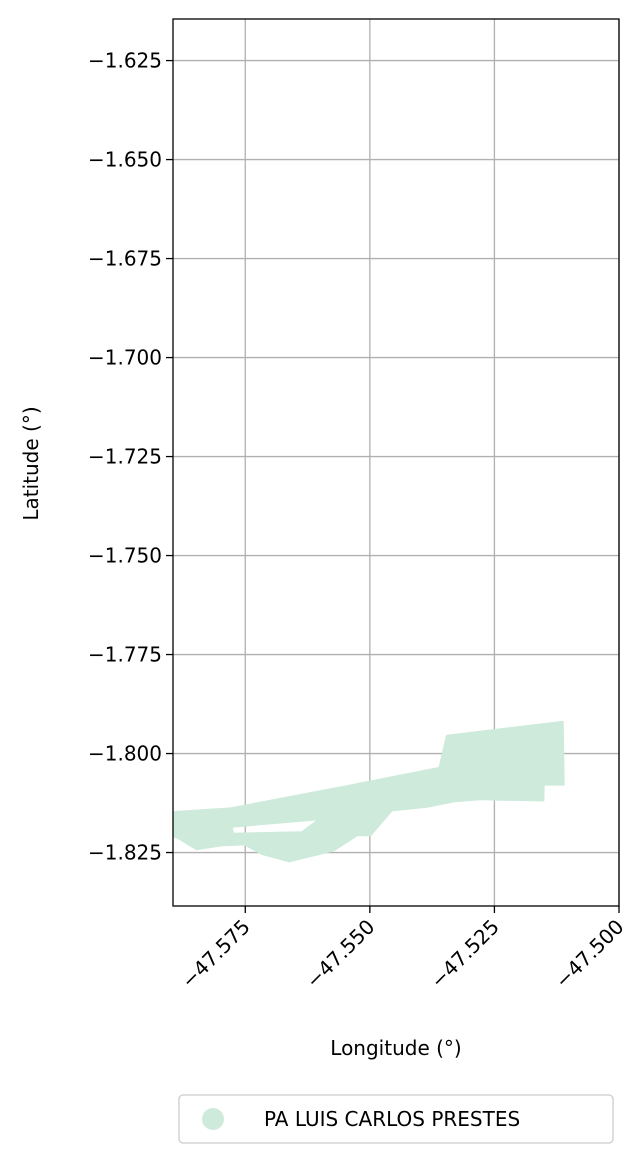 This screenshot has width=639, height=1163. I want to click on legend: PA LUIS CARLOS PRESTES, so click(396, 1119).